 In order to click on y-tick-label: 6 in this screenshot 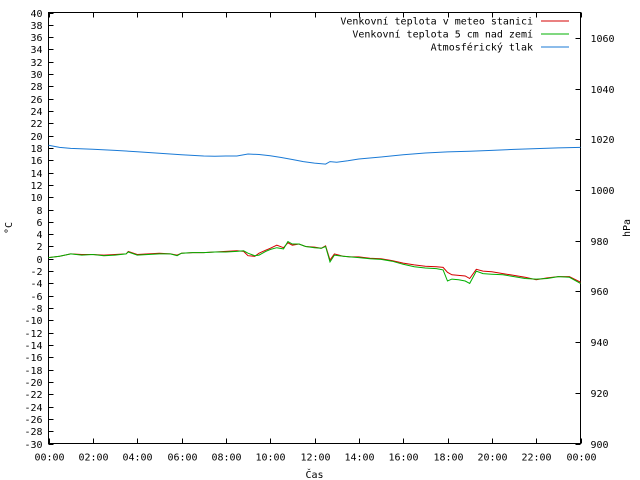, I will do `click(39, 223)`.